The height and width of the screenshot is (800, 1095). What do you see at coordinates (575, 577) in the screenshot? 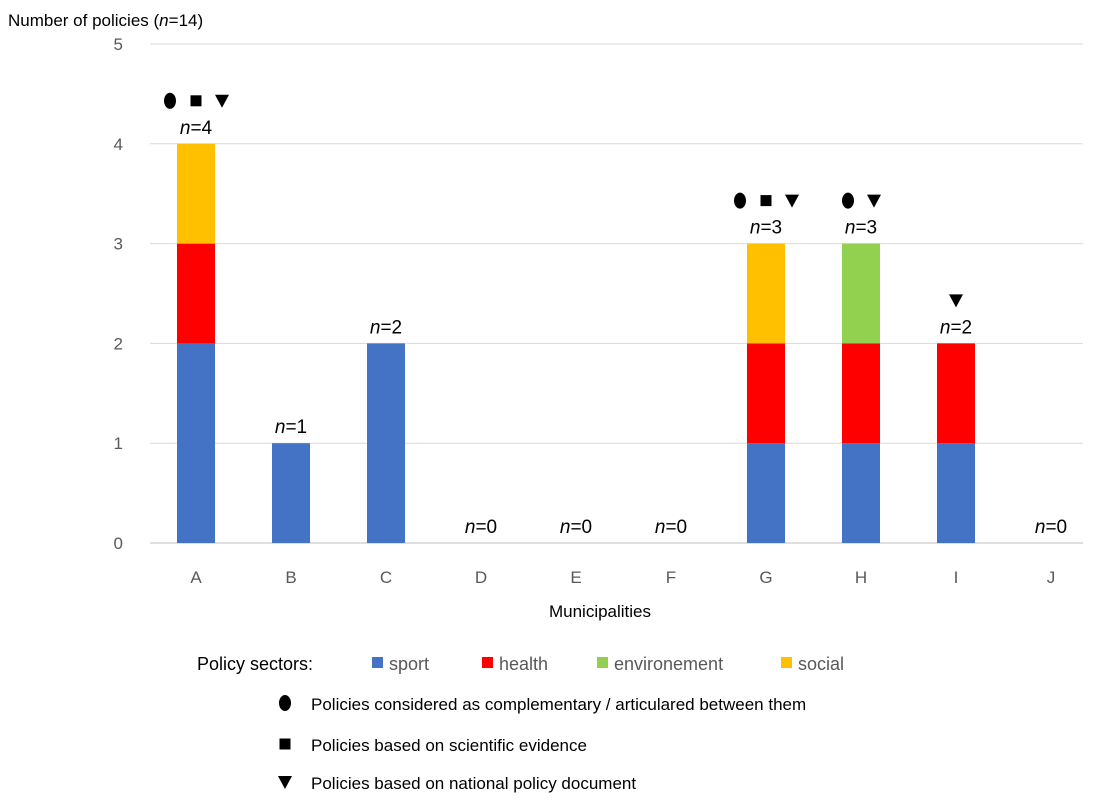
I see `x-tick-label: E` at bounding box center [575, 577].